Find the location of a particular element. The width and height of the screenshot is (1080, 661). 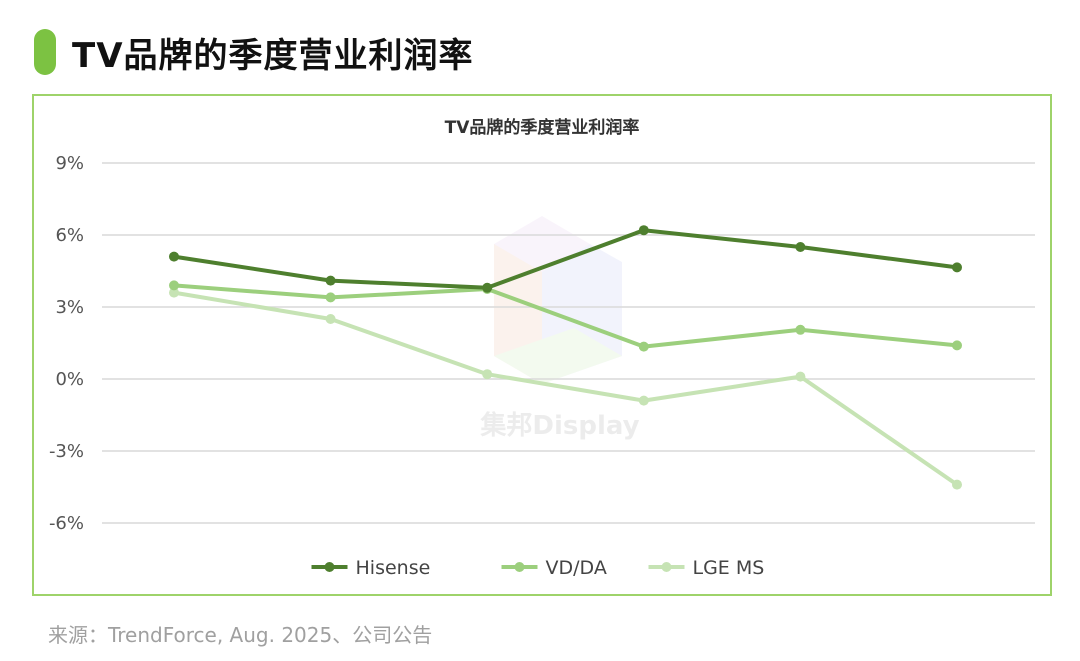

header-accent-bar is located at coordinates (45, 52).